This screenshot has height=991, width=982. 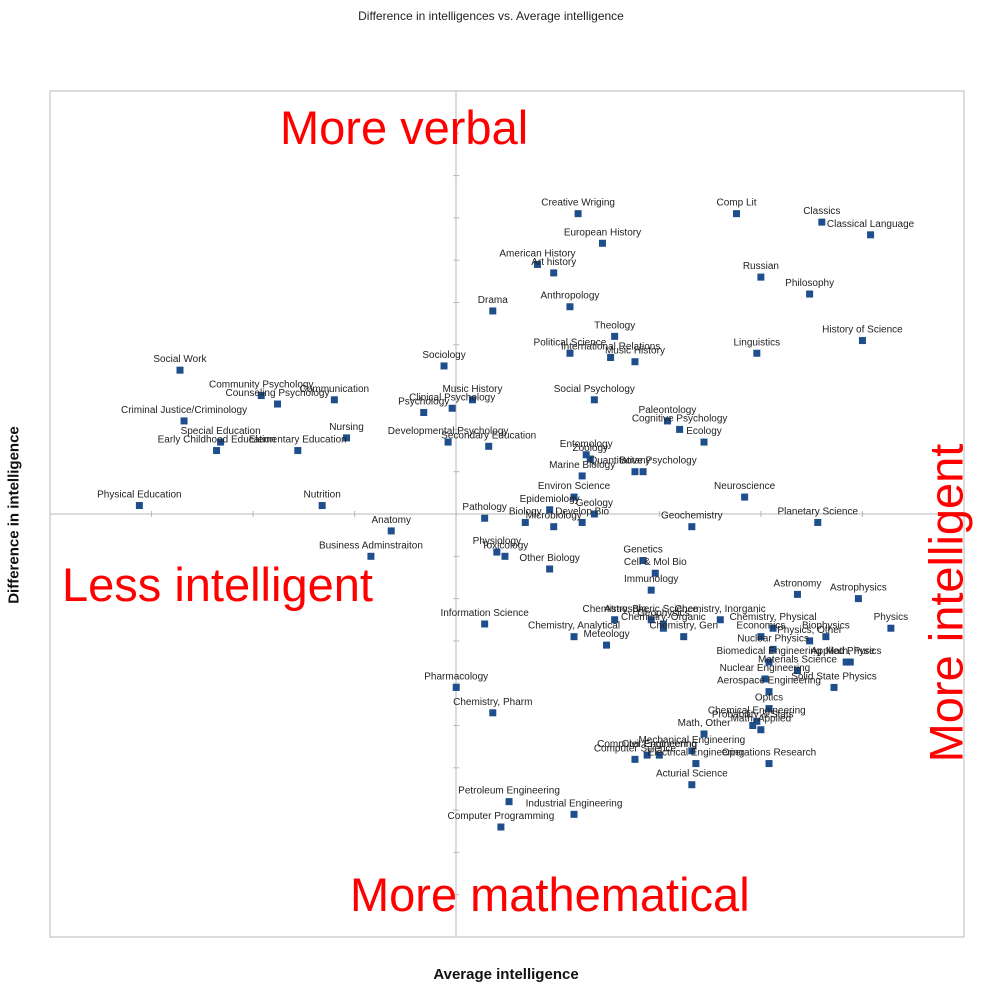 What do you see at coordinates (768, 651) in the screenshot?
I see `data-label: Biomedical Engineering` at bounding box center [768, 651].